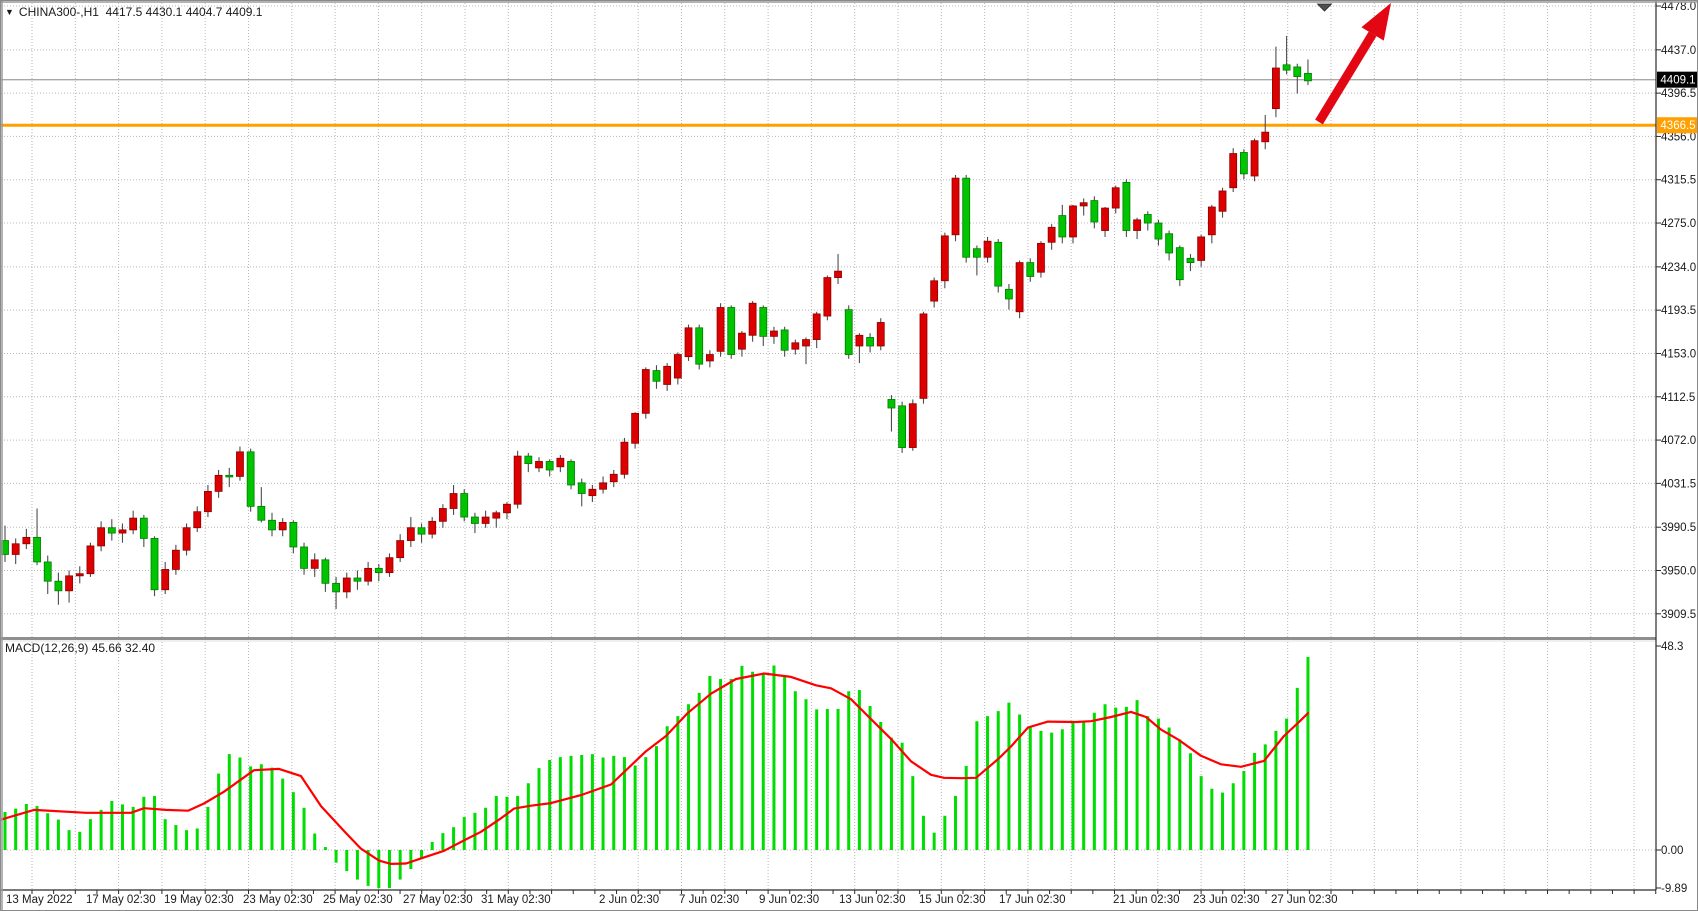 The width and height of the screenshot is (1698, 911). I want to click on pane-separator, so click(828, 638).